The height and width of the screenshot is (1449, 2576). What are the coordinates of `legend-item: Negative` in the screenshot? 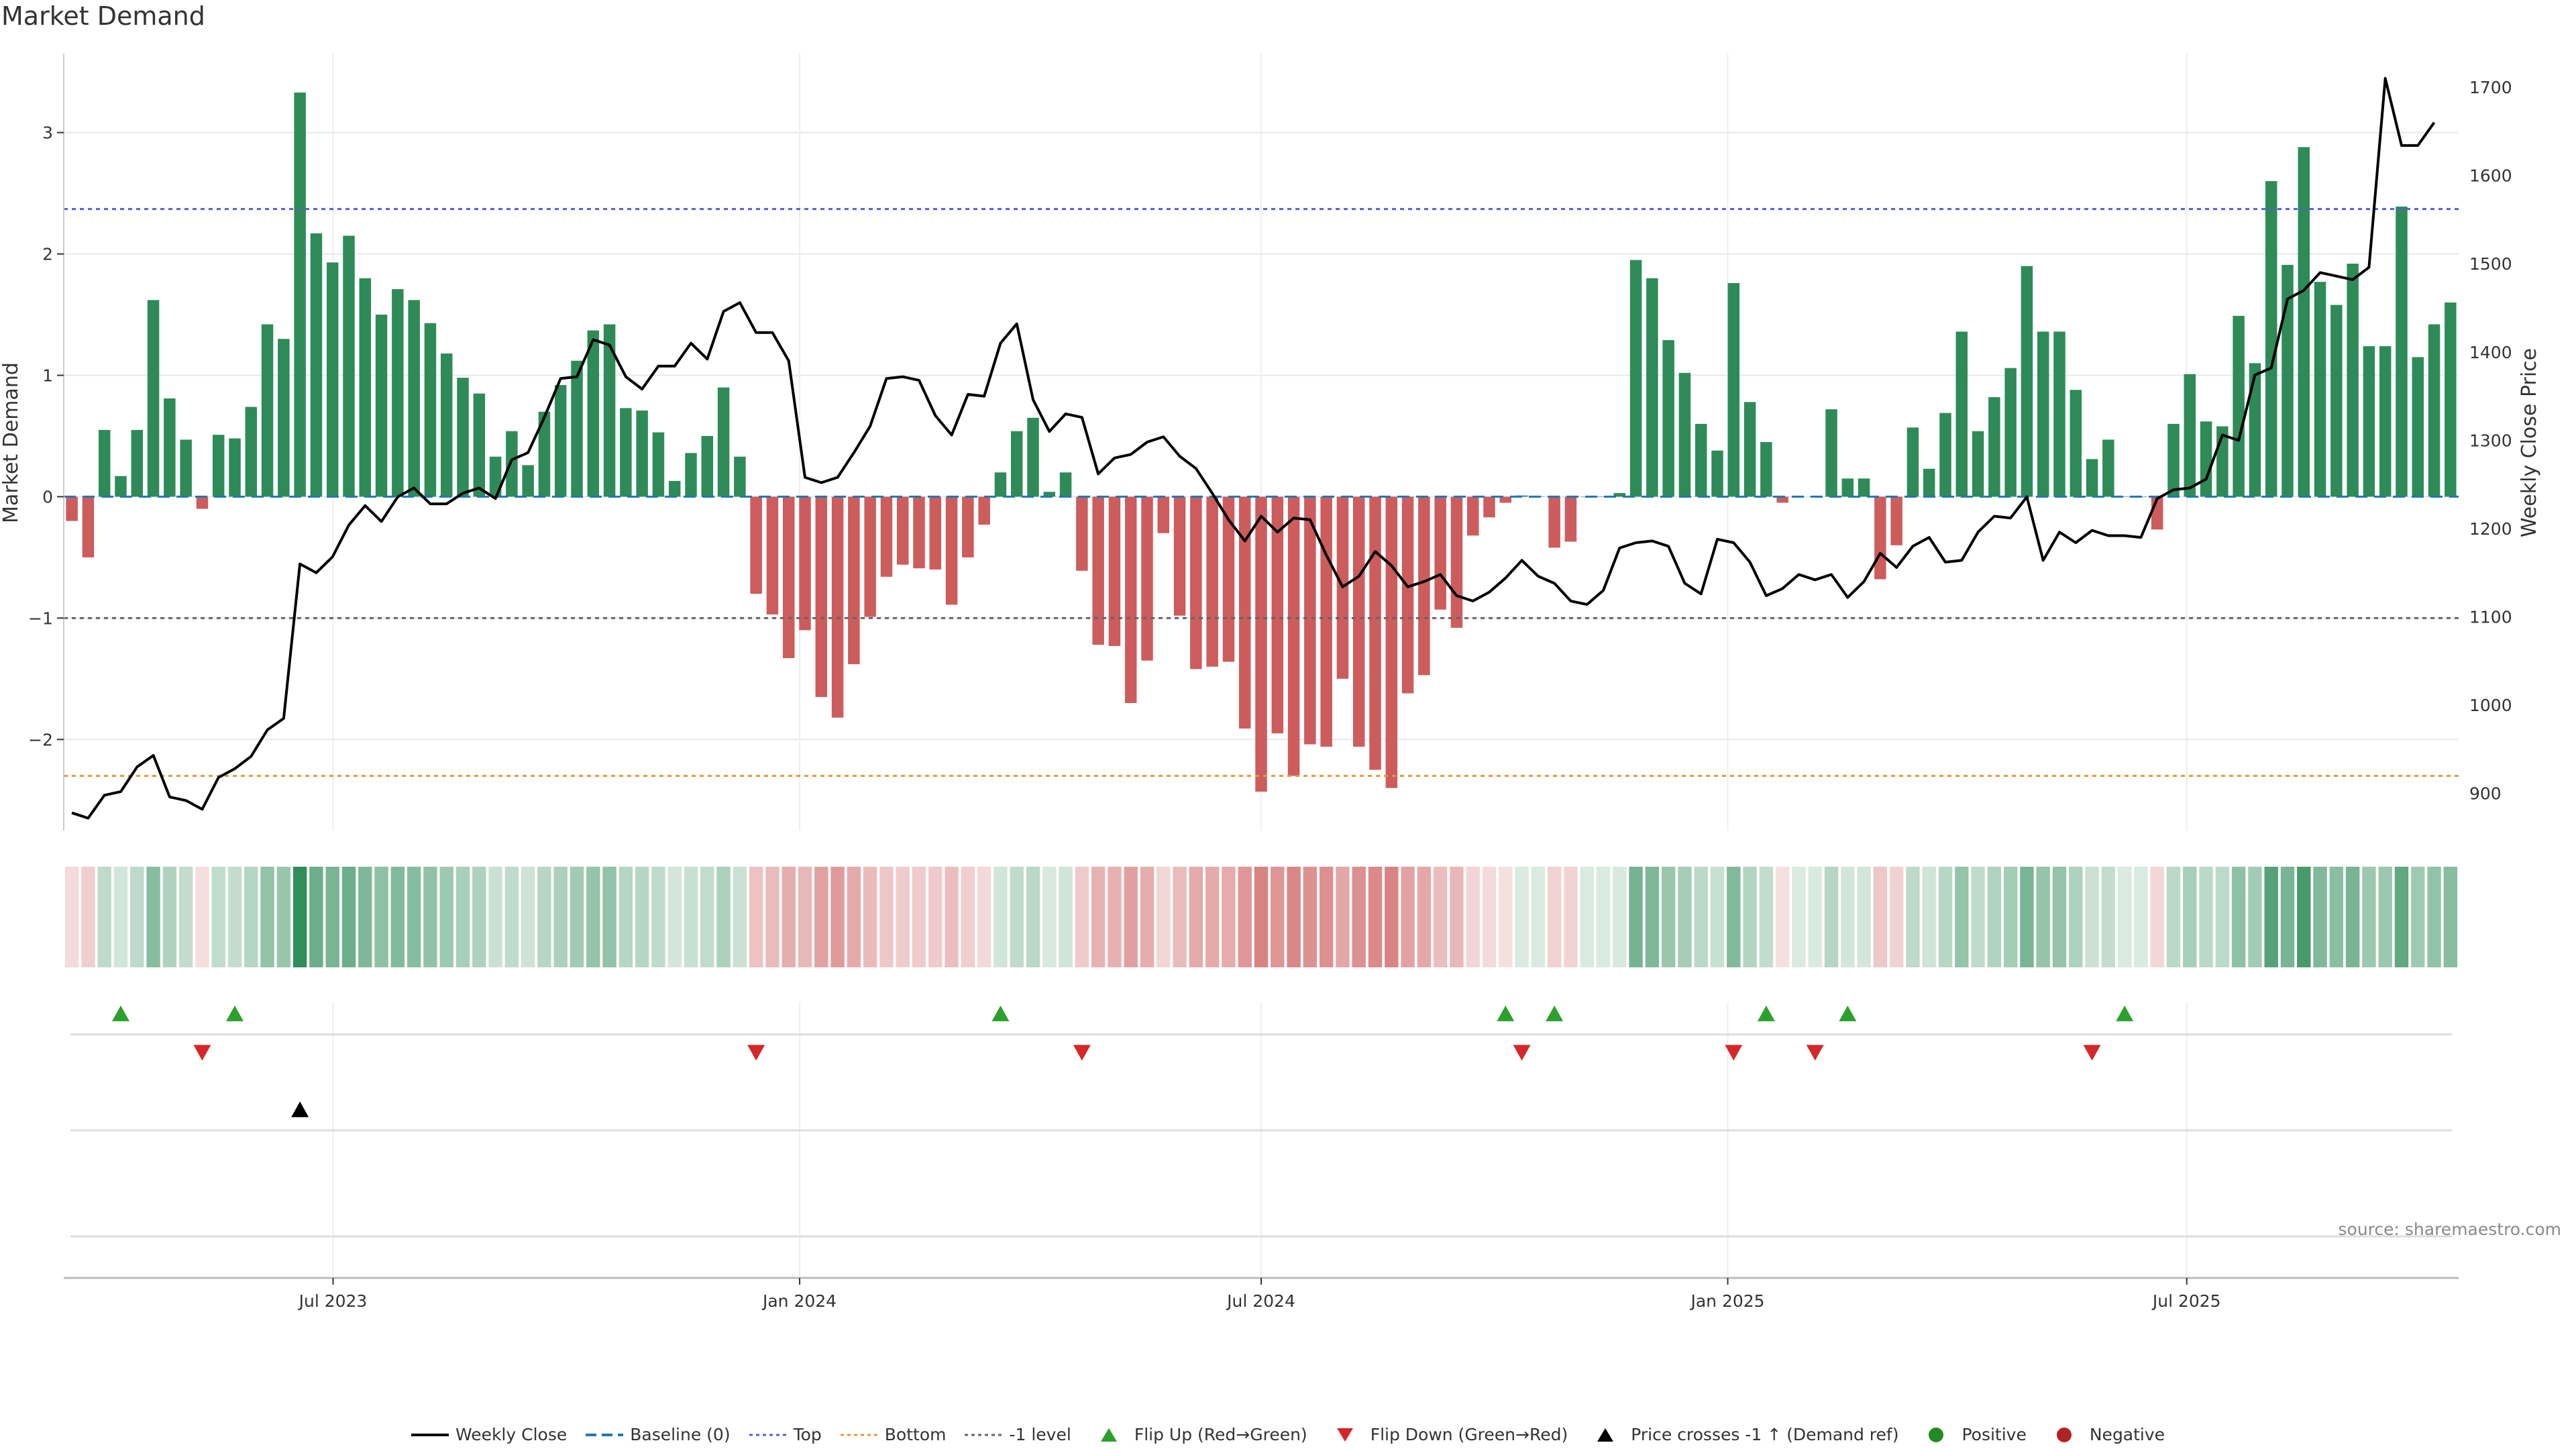 It's located at (2105, 1434).